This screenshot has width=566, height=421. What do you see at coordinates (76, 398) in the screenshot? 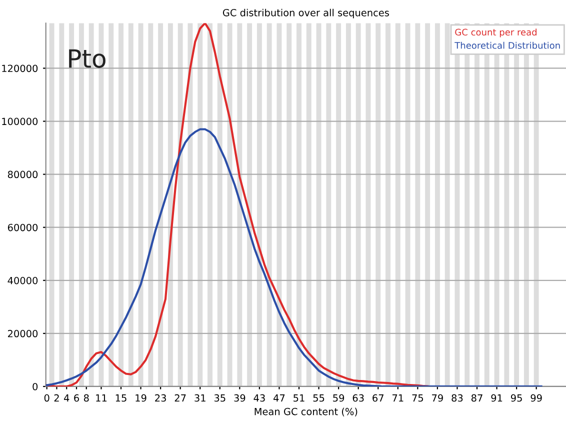
I see `x-tick-label: 6` at bounding box center [76, 398].